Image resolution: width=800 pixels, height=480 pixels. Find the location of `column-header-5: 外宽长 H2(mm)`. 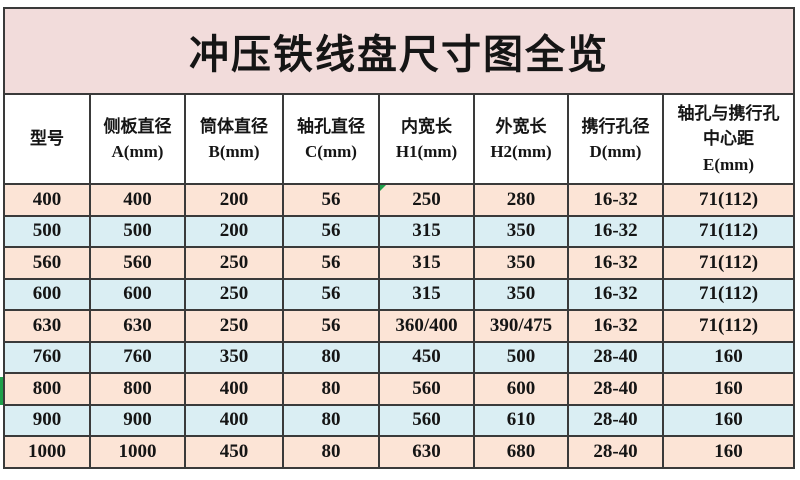

column-header-5: 外宽长 H2(mm) is located at coordinates (521, 139).